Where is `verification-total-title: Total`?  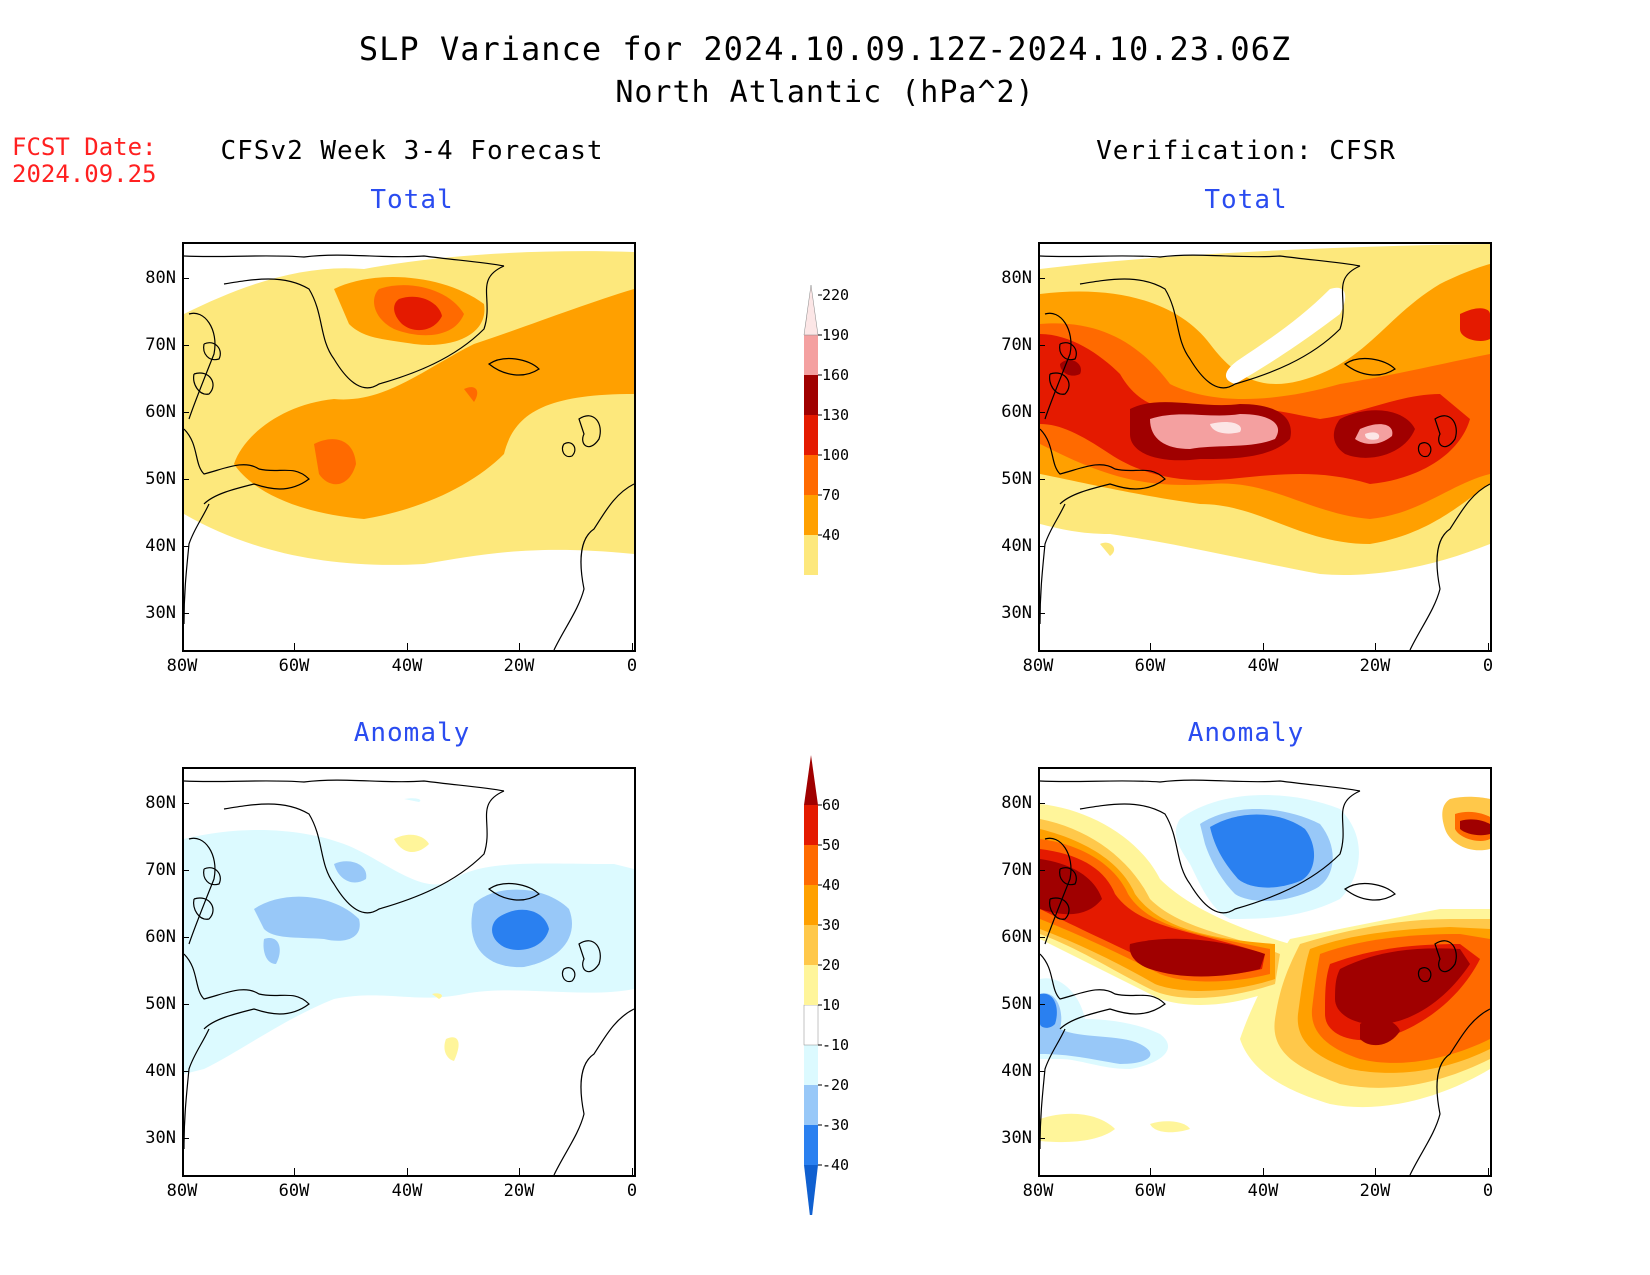 verification-total-title: Total is located at coordinates (1246, 200).